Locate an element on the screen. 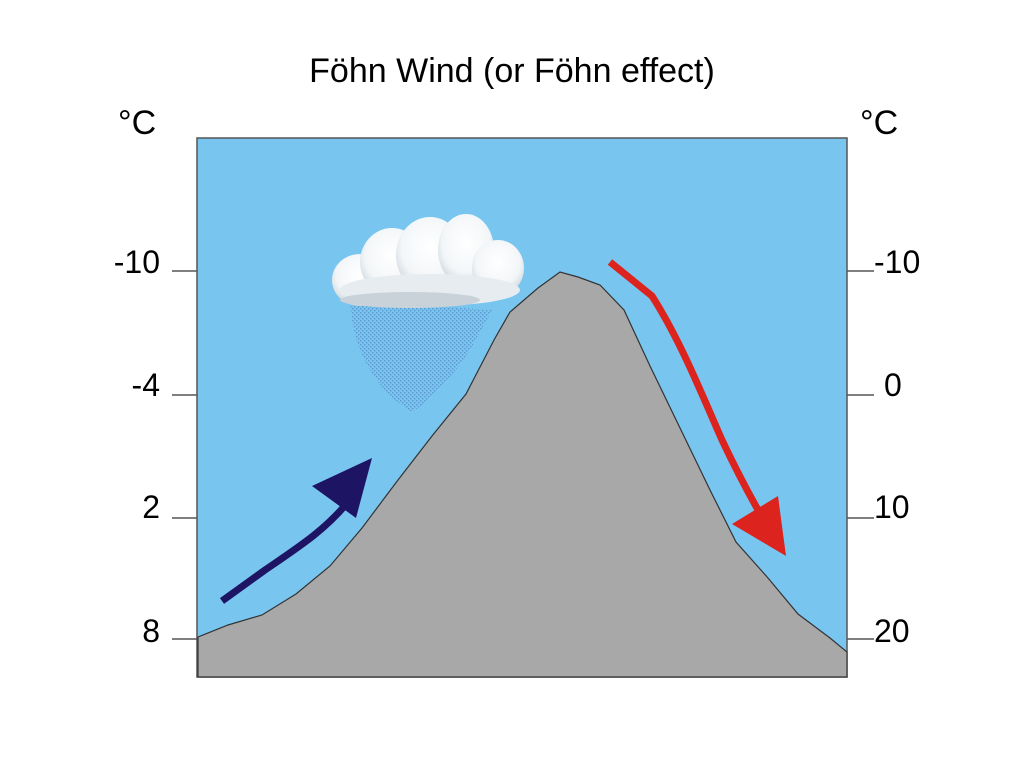  left-tick-label: -4 is located at coordinates (145, 385).